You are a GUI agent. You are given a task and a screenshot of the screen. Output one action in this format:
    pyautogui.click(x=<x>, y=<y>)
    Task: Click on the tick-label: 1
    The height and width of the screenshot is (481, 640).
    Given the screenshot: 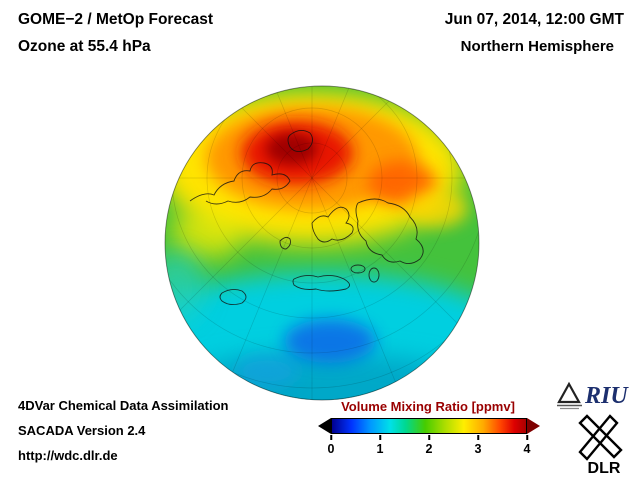 What is the action you would take?
    pyautogui.click(x=380, y=449)
    